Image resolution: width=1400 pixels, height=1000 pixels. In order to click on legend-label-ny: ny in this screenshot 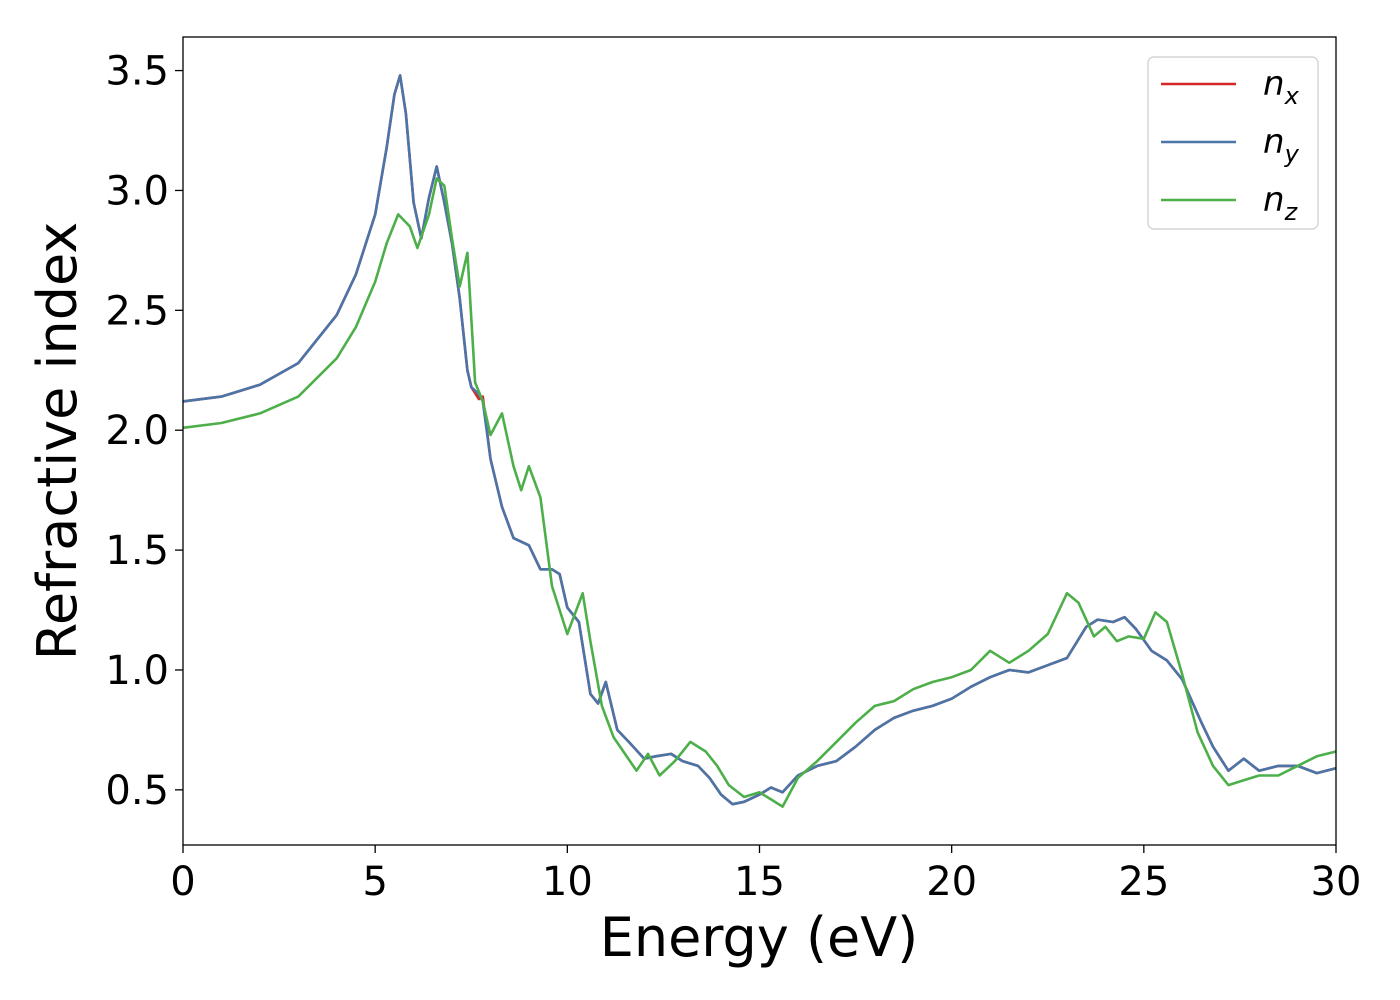, I will do `click(1281, 145)`.